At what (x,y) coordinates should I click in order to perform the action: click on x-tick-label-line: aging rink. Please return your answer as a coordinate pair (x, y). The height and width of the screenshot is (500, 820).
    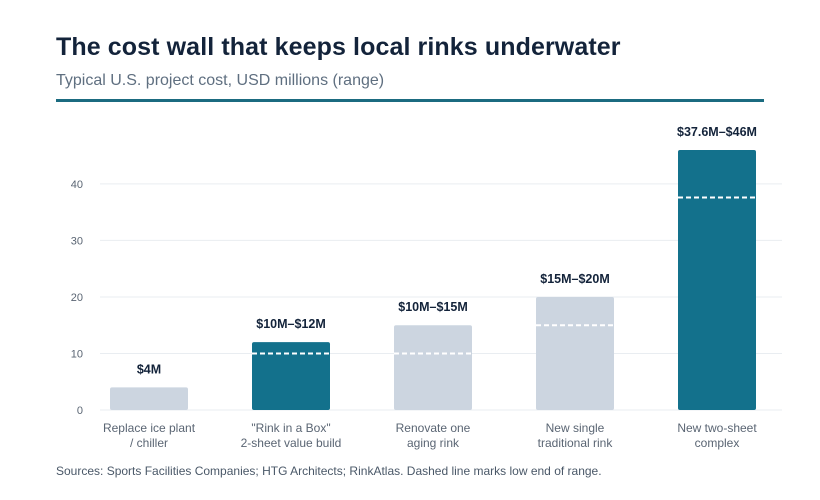
    Looking at the image, I should click on (433, 443).